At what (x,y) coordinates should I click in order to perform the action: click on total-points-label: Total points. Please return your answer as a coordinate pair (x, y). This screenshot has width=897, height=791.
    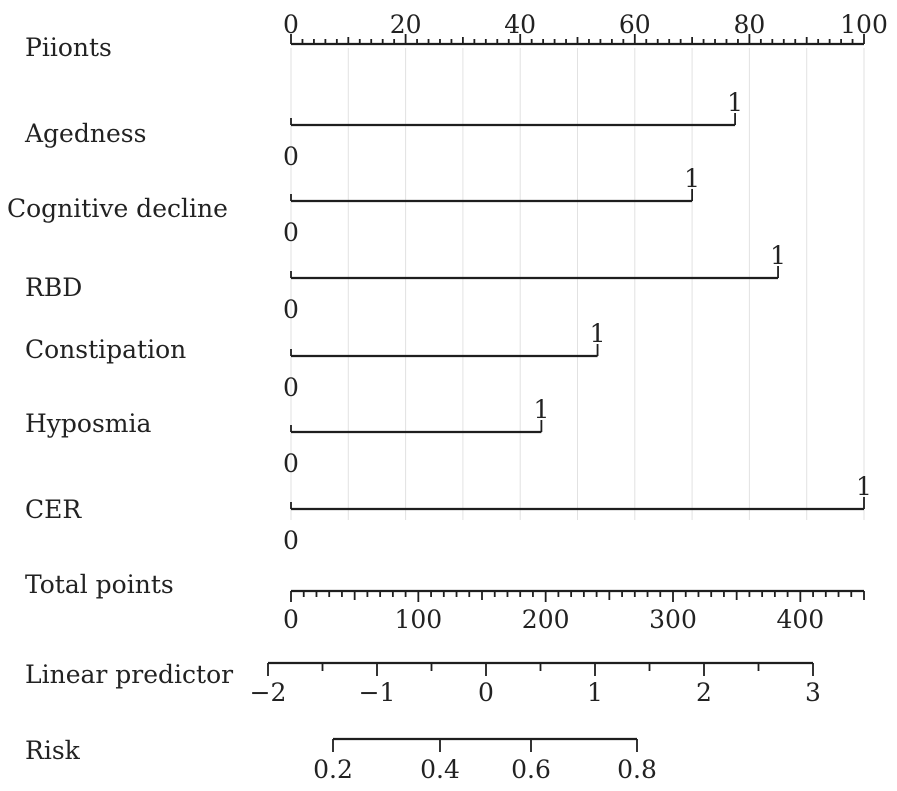
    Looking at the image, I should click on (99, 584).